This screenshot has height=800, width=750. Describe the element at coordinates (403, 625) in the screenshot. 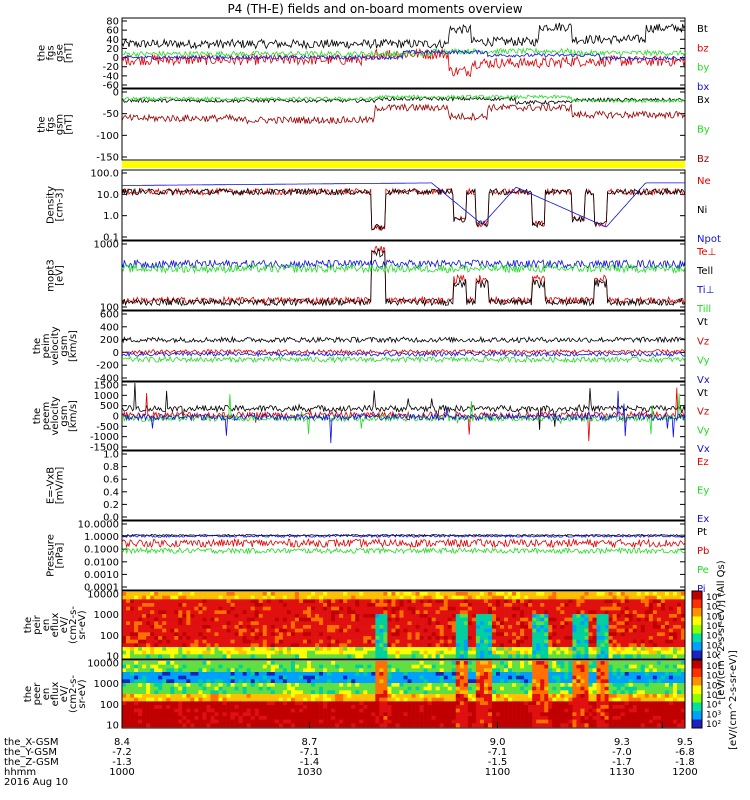

I see `heatmap-frame` at that location.